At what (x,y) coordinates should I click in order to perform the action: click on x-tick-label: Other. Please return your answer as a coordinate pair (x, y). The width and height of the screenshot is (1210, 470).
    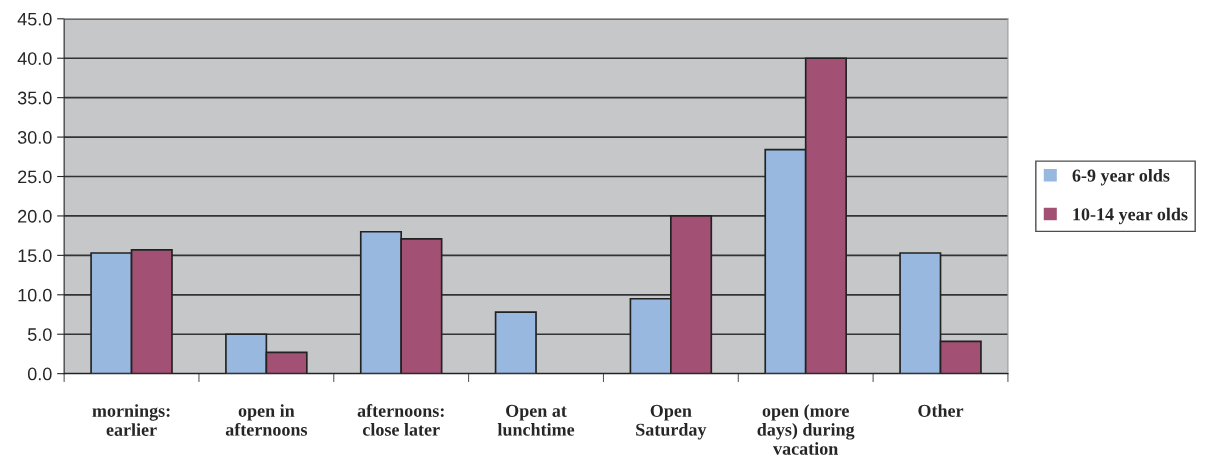
    Looking at the image, I should click on (941, 410).